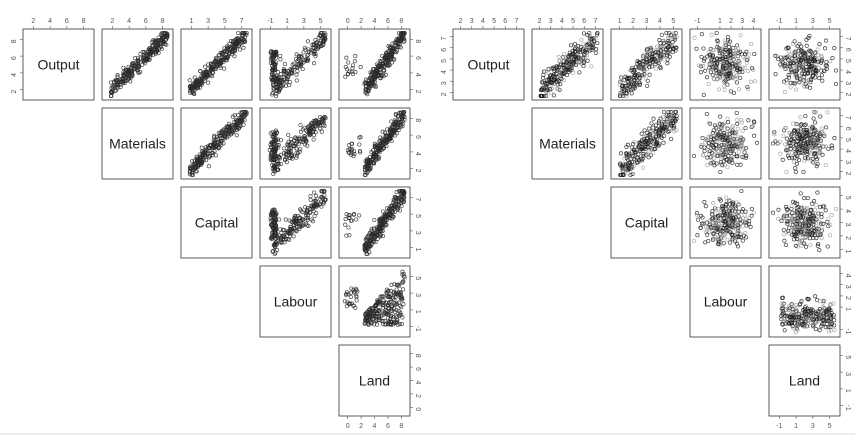  I want to click on x-tick-label: 4, so click(50, 21).